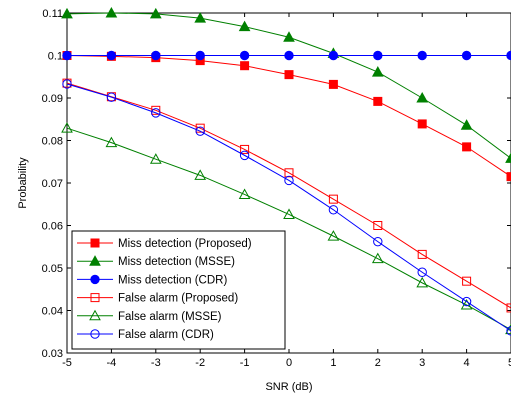 This screenshot has width=511, height=395. What do you see at coordinates (509, 363) in the screenshot?
I see `x-tick-label: 5` at bounding box center [509, 363].